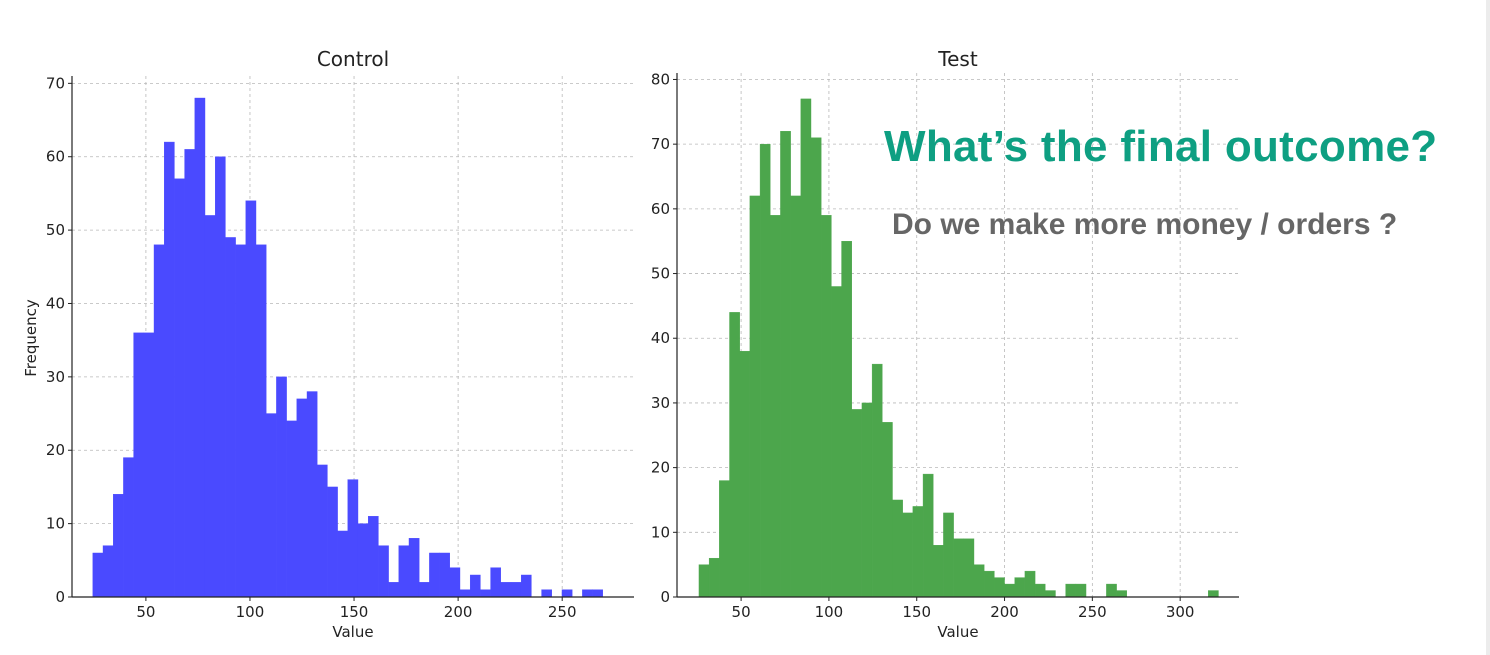  Describe the element at coordinates (660, 338) in the screenshot. I see `test-y-tick-label: 40` at that location.